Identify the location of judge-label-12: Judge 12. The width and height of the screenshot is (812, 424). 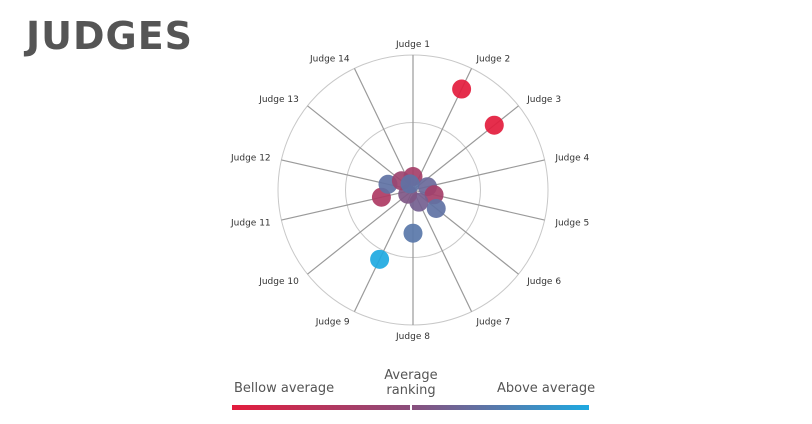
(250, 159).